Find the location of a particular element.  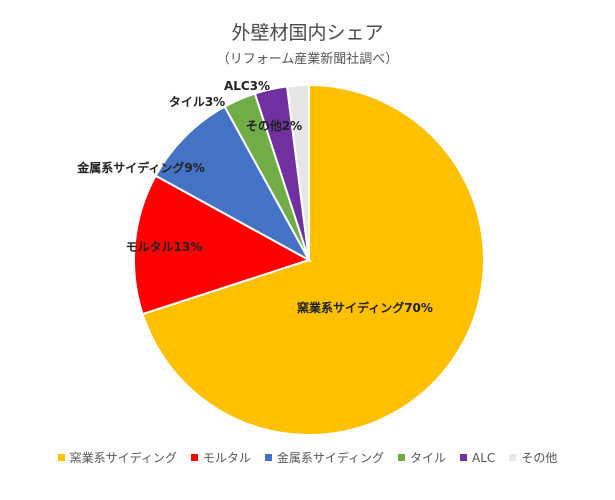

legend: 窯業系サイディング モルタル 金属系サイディング タイル ALC その他 is located at coordinates (307, 457).